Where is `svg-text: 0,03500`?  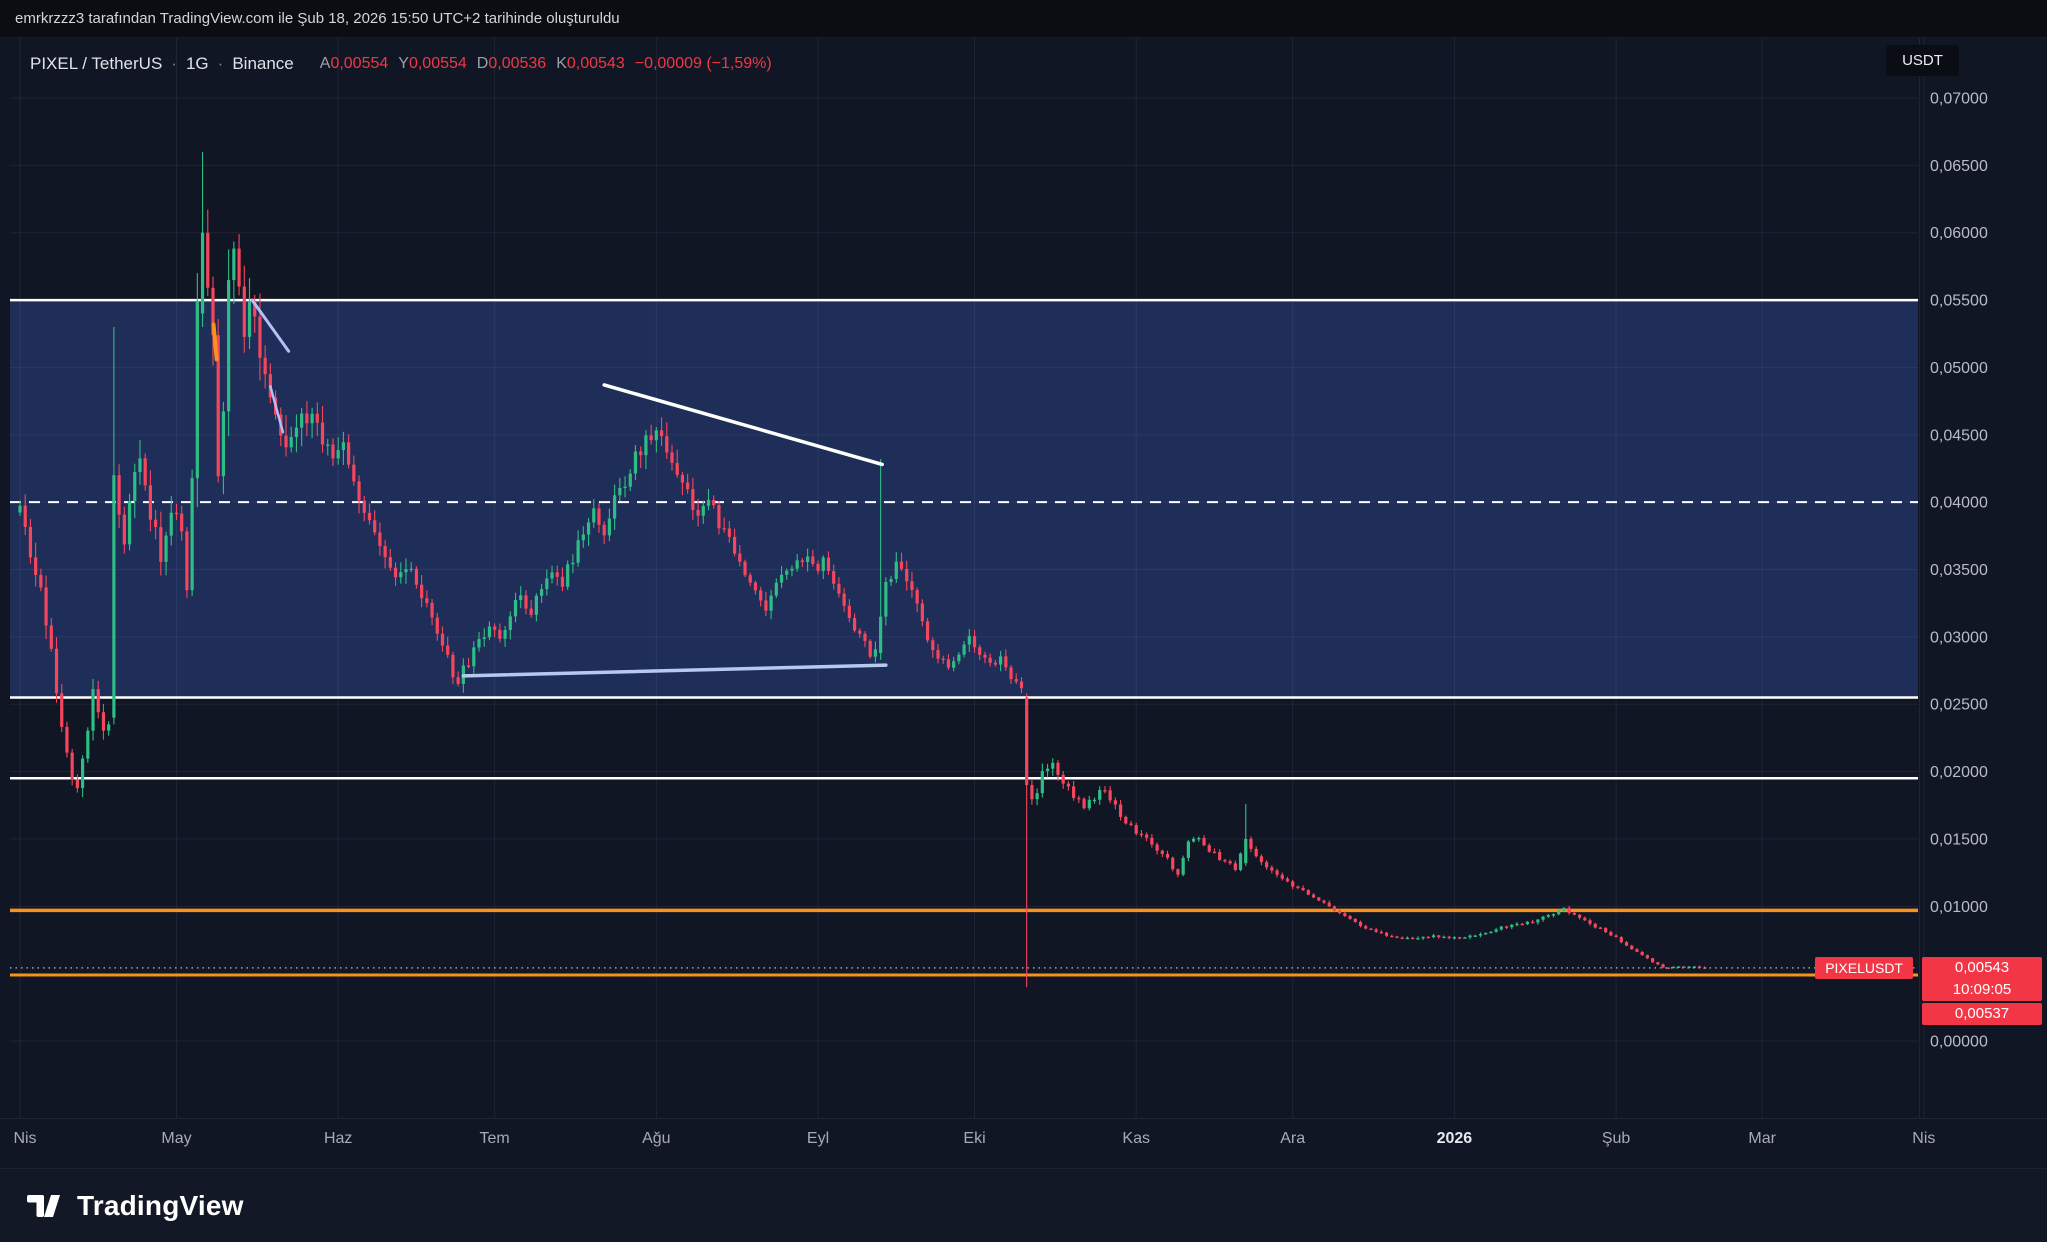
svg-text: 0,03500 is located at coordinates (1959, 570).